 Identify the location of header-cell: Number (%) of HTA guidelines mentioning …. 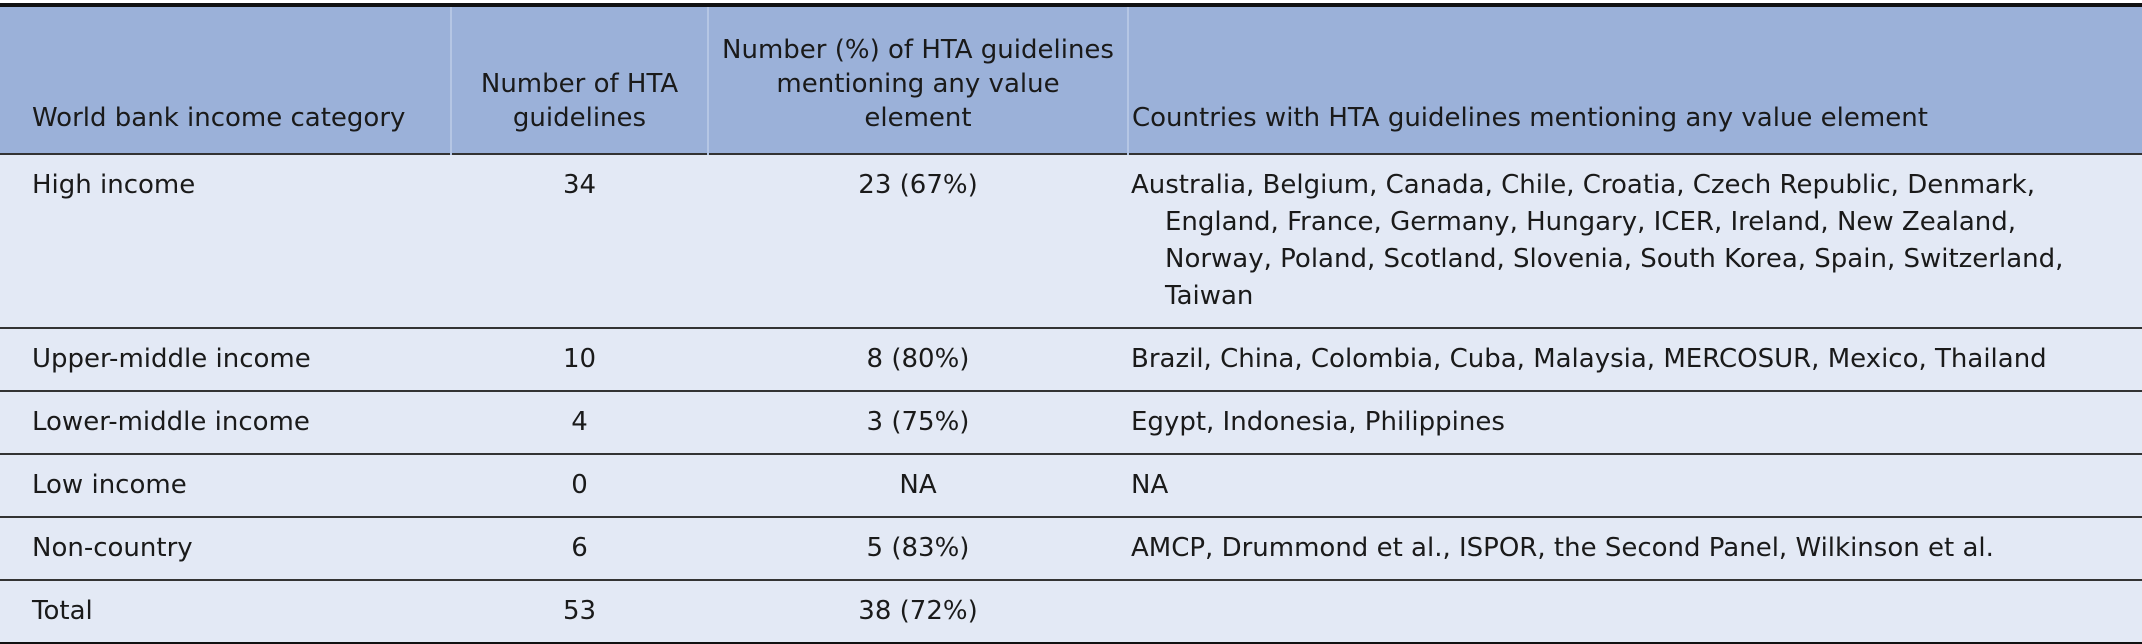
(917, 79).